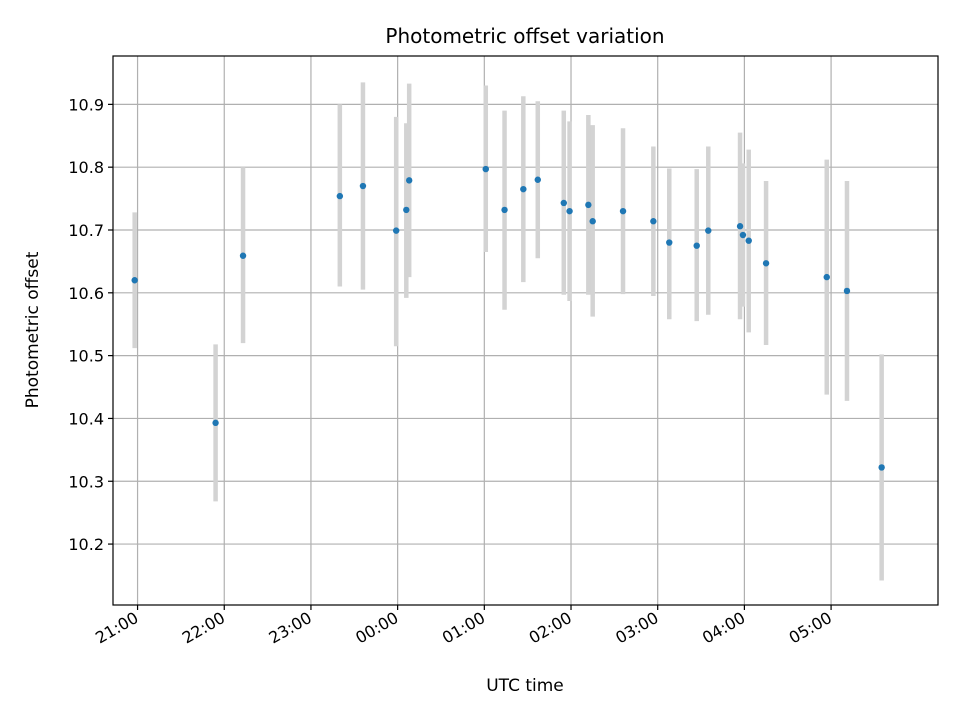  I want to click on y-tick-label: 10.5, so click(86, 356).